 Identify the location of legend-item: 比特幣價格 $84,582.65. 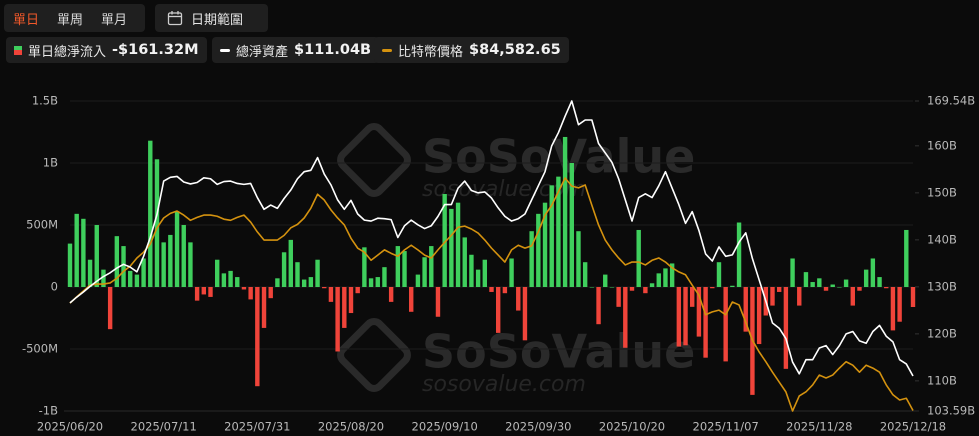
(471, 50).